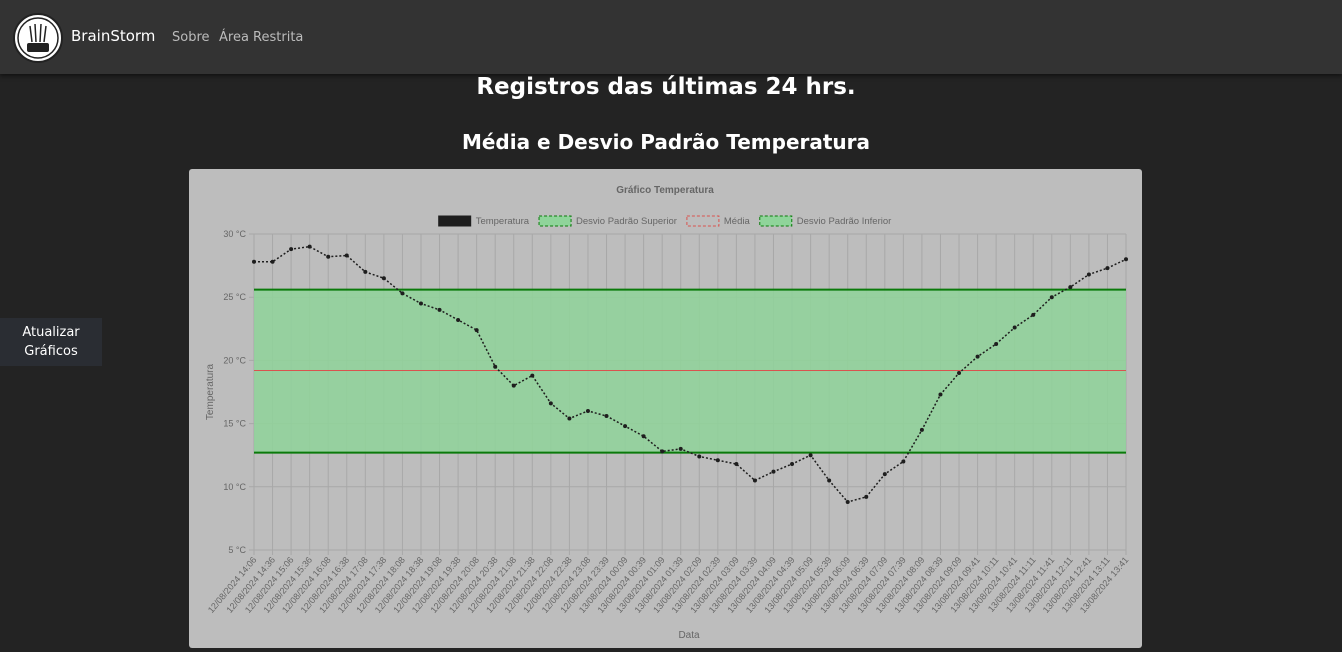 This screenshot has height=652, width=1342. I want to click on y-tick-label: 25 °C, so click(234, 297).